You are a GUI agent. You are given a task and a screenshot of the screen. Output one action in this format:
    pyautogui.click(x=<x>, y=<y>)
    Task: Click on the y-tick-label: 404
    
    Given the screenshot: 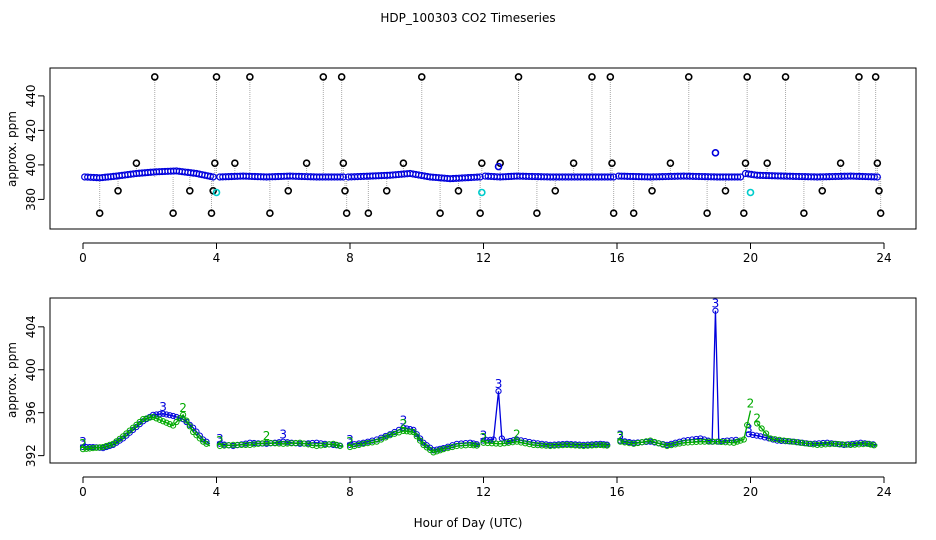 What is the action you would take?
    pyautogui.click(x=31, y=326)
    